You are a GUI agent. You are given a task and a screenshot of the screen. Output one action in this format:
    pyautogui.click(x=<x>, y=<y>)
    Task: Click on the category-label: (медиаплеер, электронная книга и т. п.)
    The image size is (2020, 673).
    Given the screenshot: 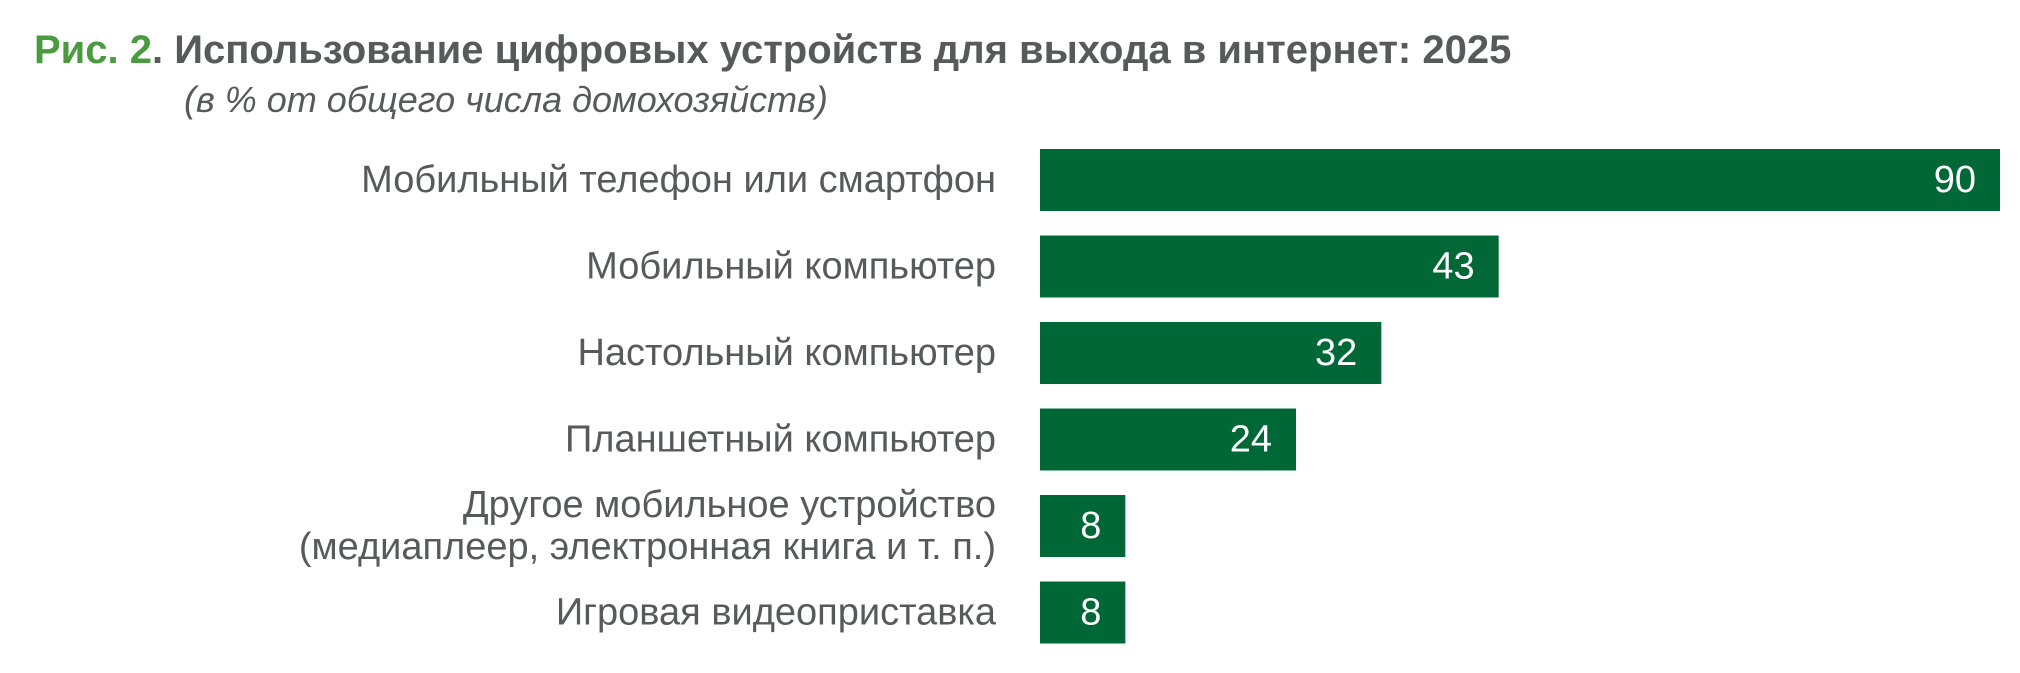 What is the action you would take?
    pyautogui.click(x=647, y=547)
    